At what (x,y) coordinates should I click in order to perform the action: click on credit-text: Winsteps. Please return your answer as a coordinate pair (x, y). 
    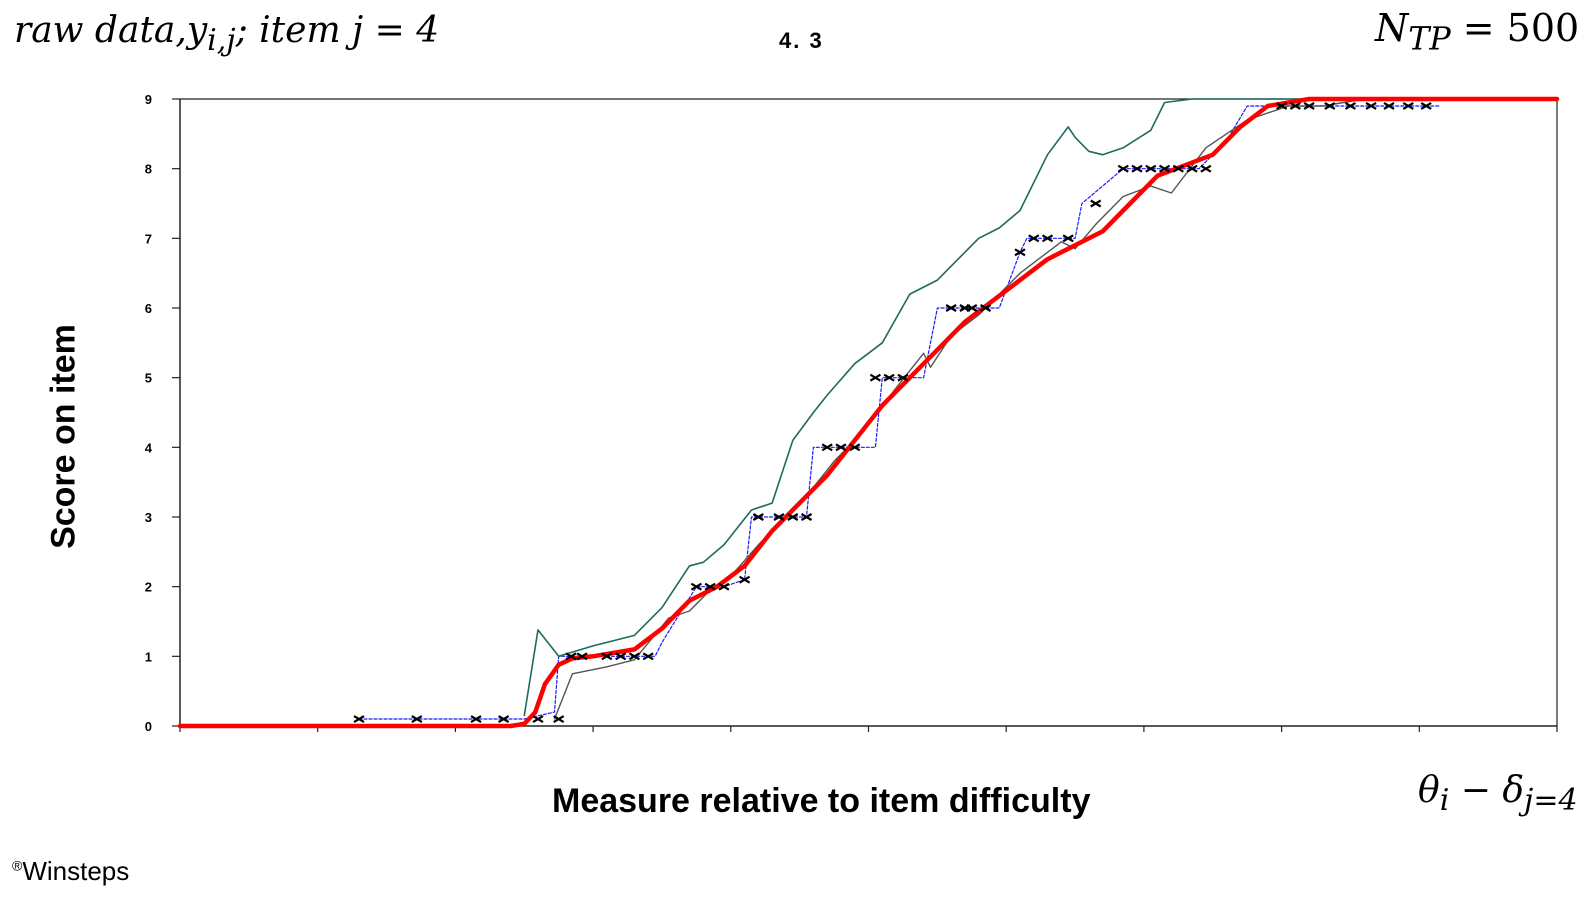
    Looking at the image, I should click on (76, 871).